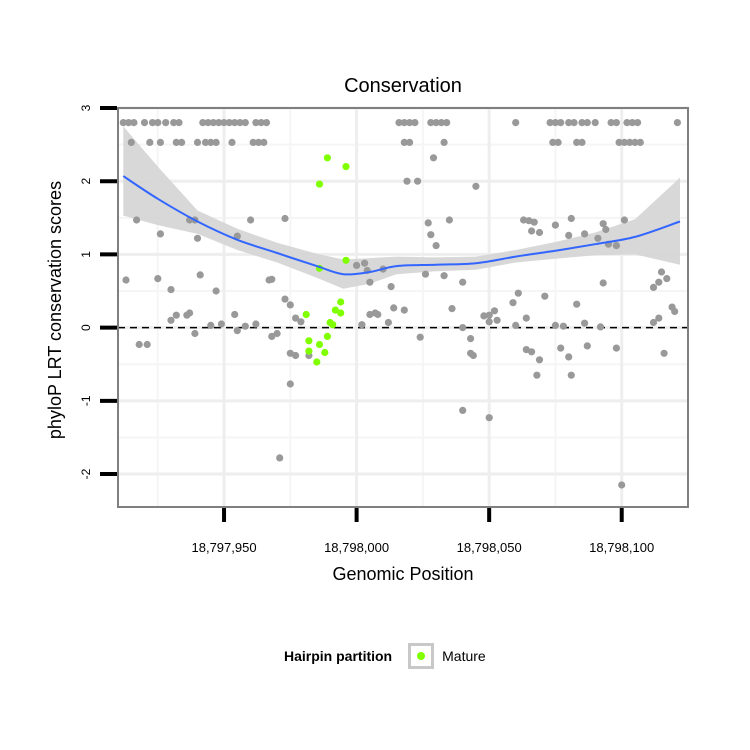 The height and width of the screenshot is (750, 750). What do you see at coordinates (224, 547) in the screenshot?
I see `x-tick-label: 18,797,950` at bounding box center [224, 547].